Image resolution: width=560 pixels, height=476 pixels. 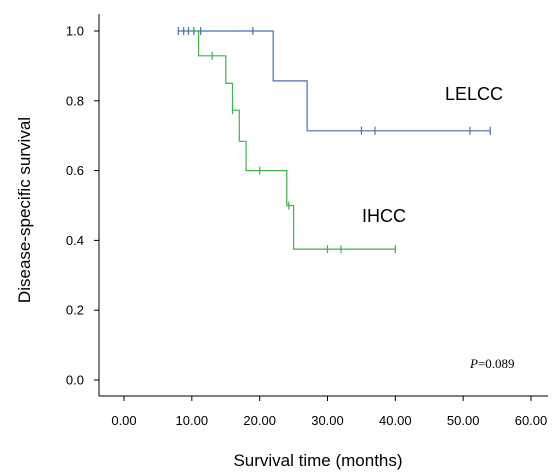 What do you see at coordinates (123, 420) in the screenshot?
I see `x-tick-label: 0.00` at bounding box center [123, 420].